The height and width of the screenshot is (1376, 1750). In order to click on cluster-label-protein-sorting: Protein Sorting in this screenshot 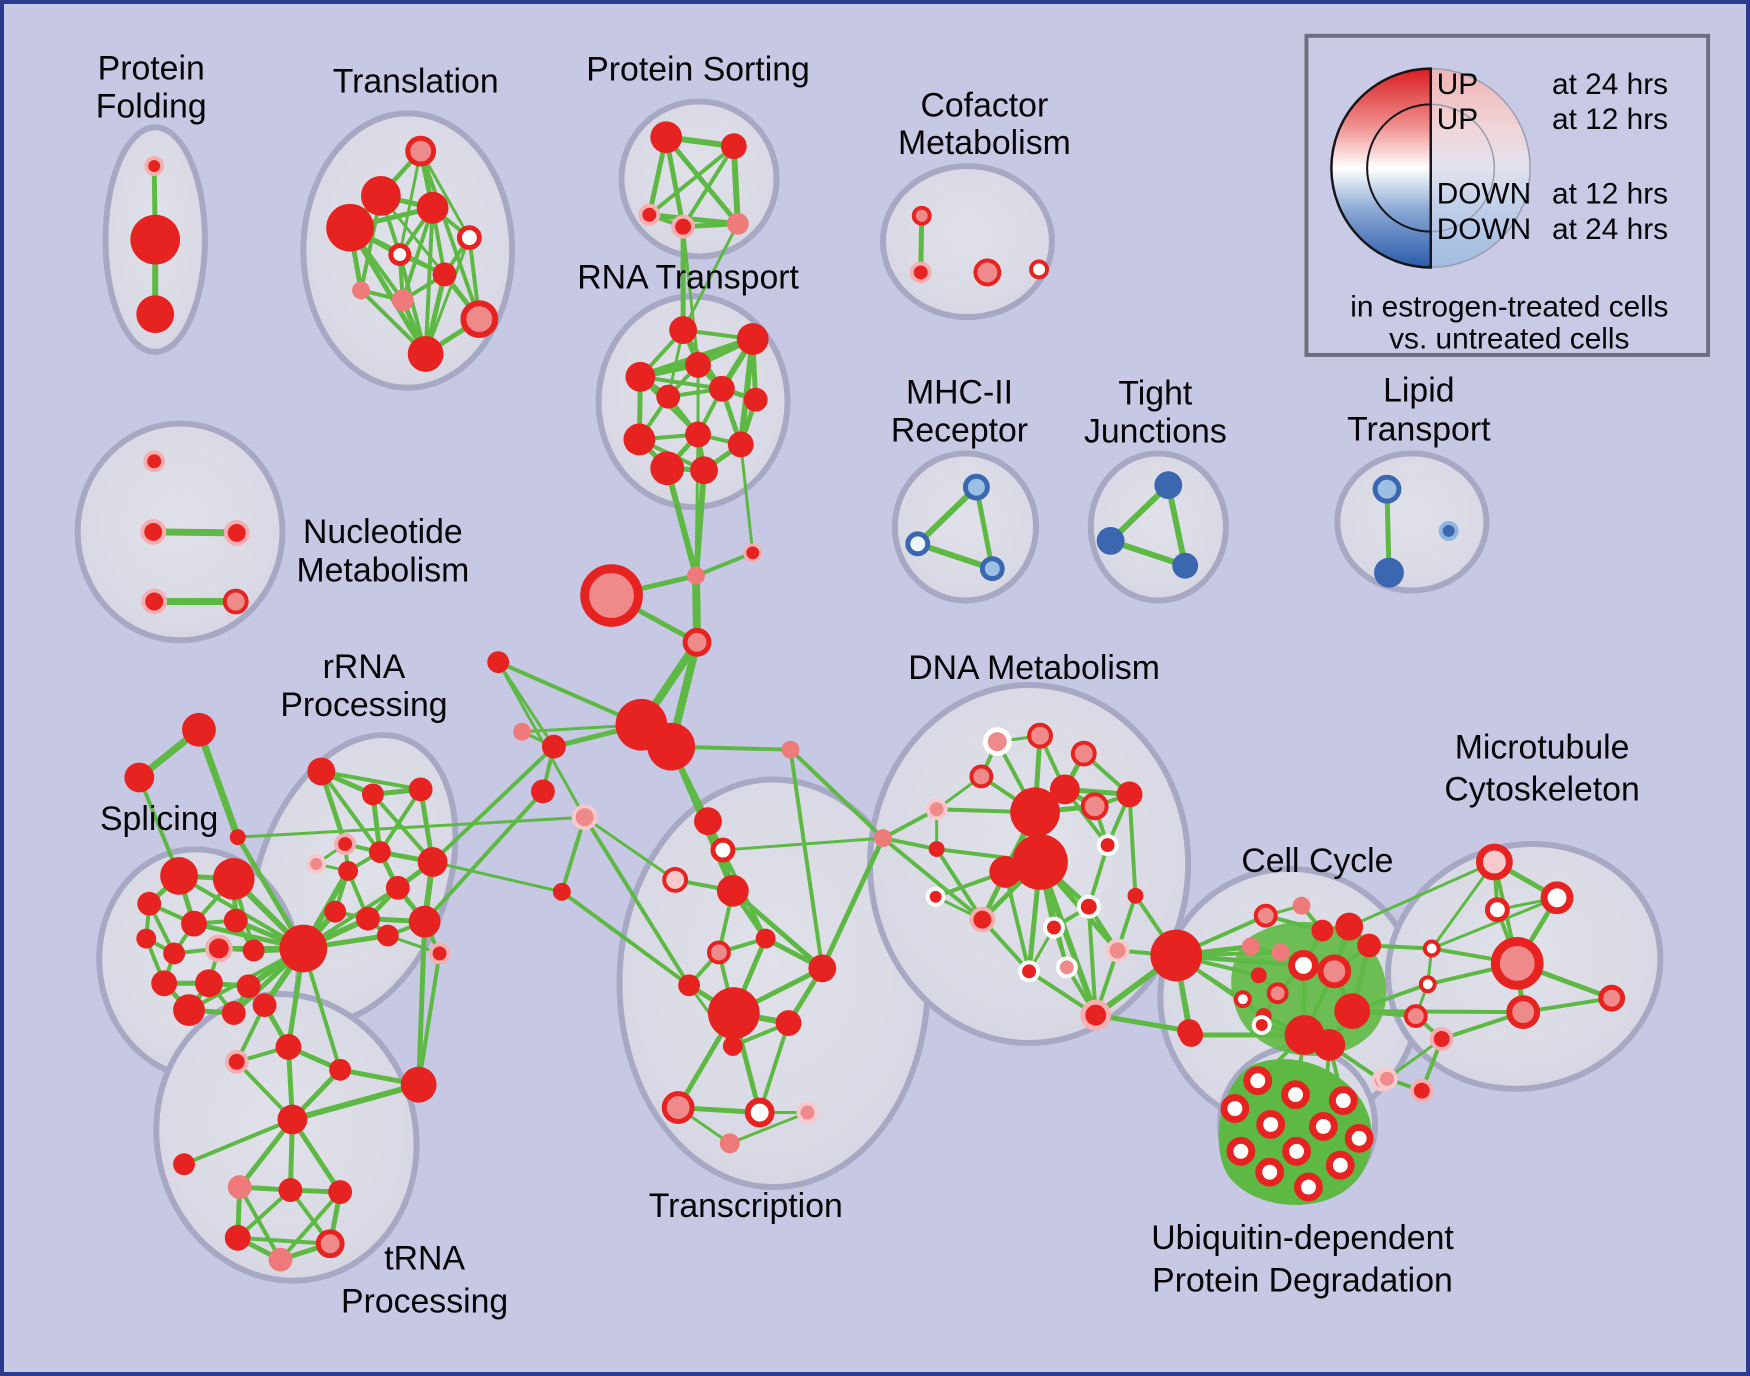, I will do `click(698, 70)`.